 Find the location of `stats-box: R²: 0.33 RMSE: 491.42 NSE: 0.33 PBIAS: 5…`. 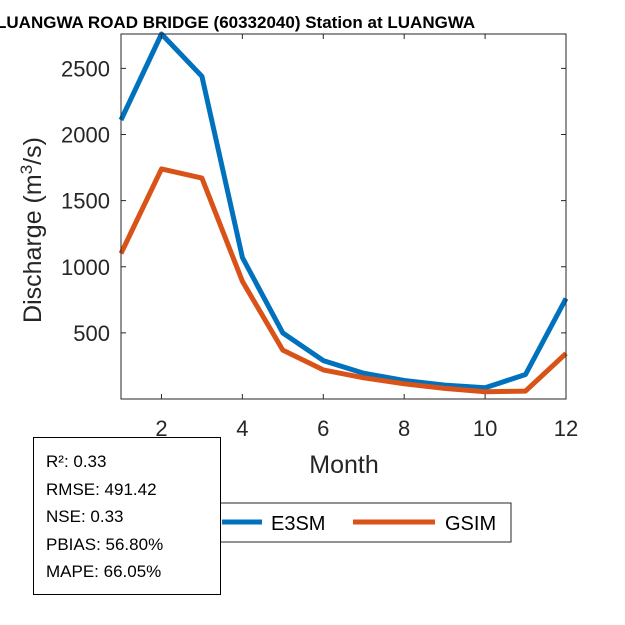

stats-box: R²: 0.33 RMSE: 491.42 NSE: 0.33 PBIAS: 5… is located at coordinates (127, 516).